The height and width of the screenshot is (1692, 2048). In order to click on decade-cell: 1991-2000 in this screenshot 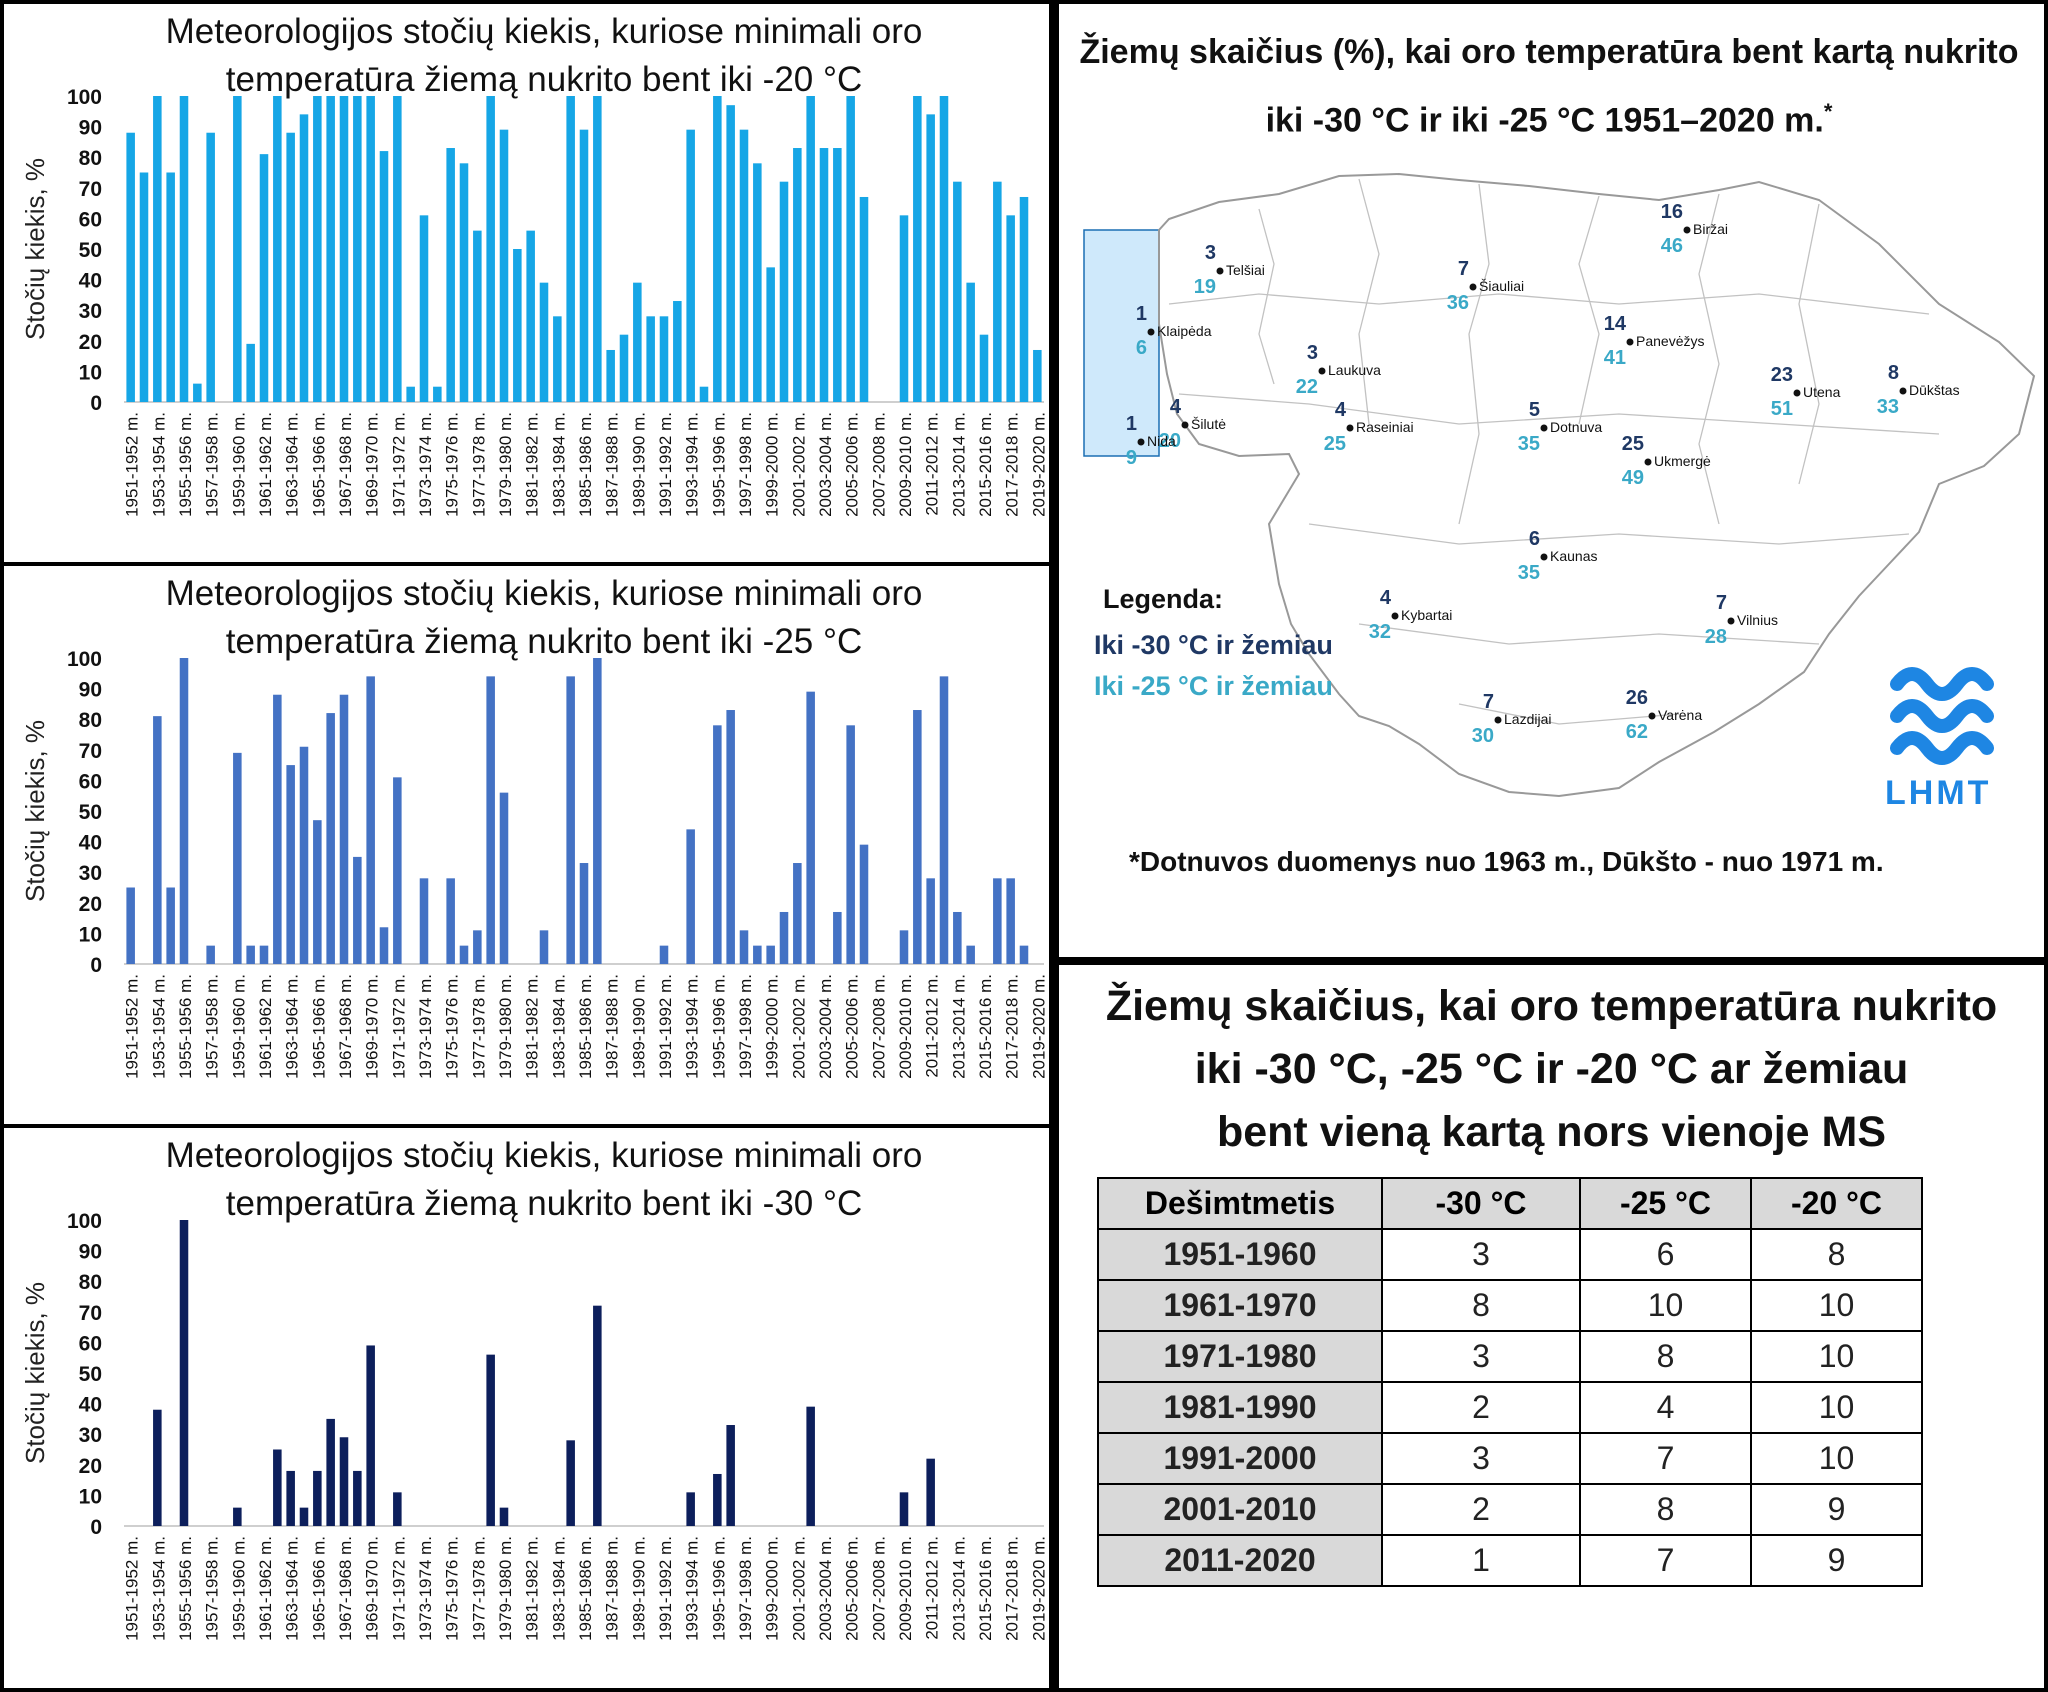, I will do `click(1240, 1458)`.